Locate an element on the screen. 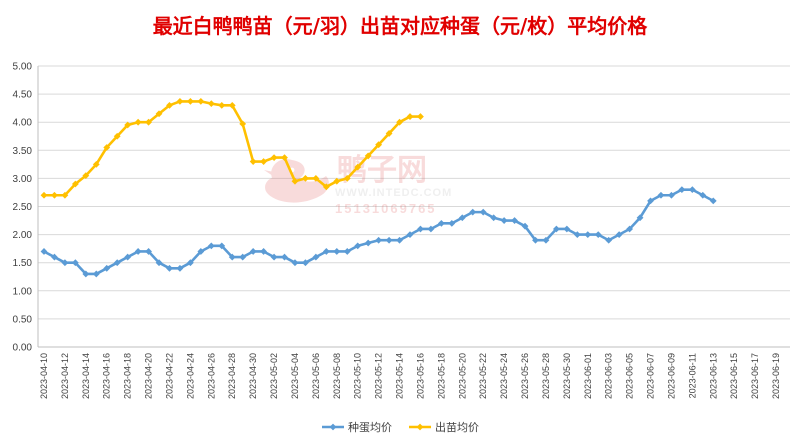 The width and height of the screenshot is (800, 447). x-tick-label: 2023-06-09 is located at coordinates (671, 376).